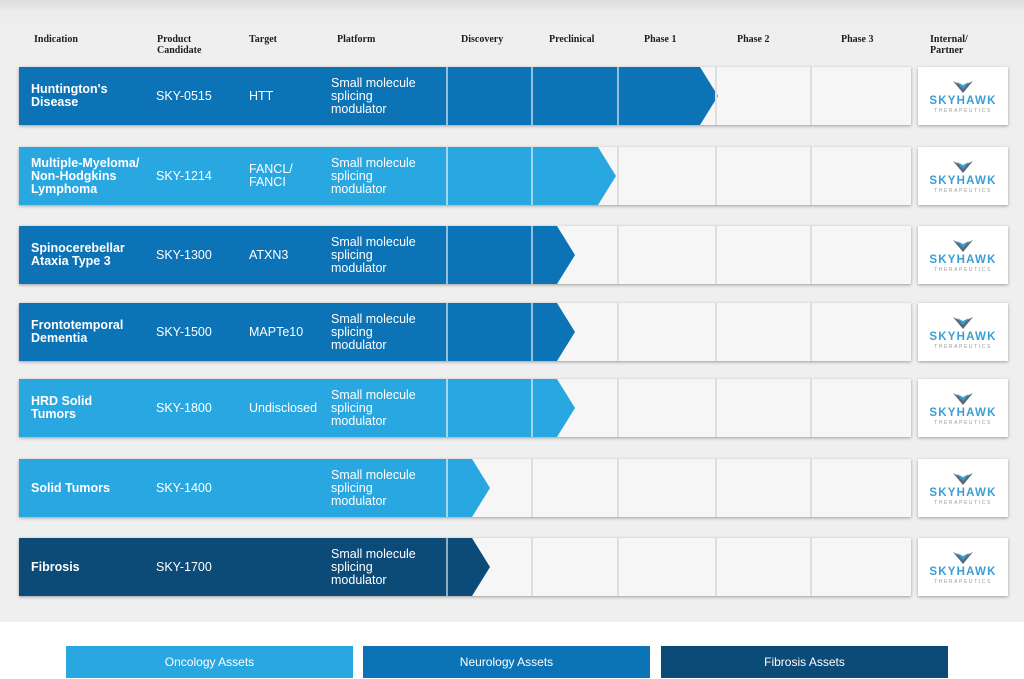 Image resolution: width=1024 pixels, height=679 pixels. I want to click on cell-indication: Frontotemporal Dementia, so click(77, 331).